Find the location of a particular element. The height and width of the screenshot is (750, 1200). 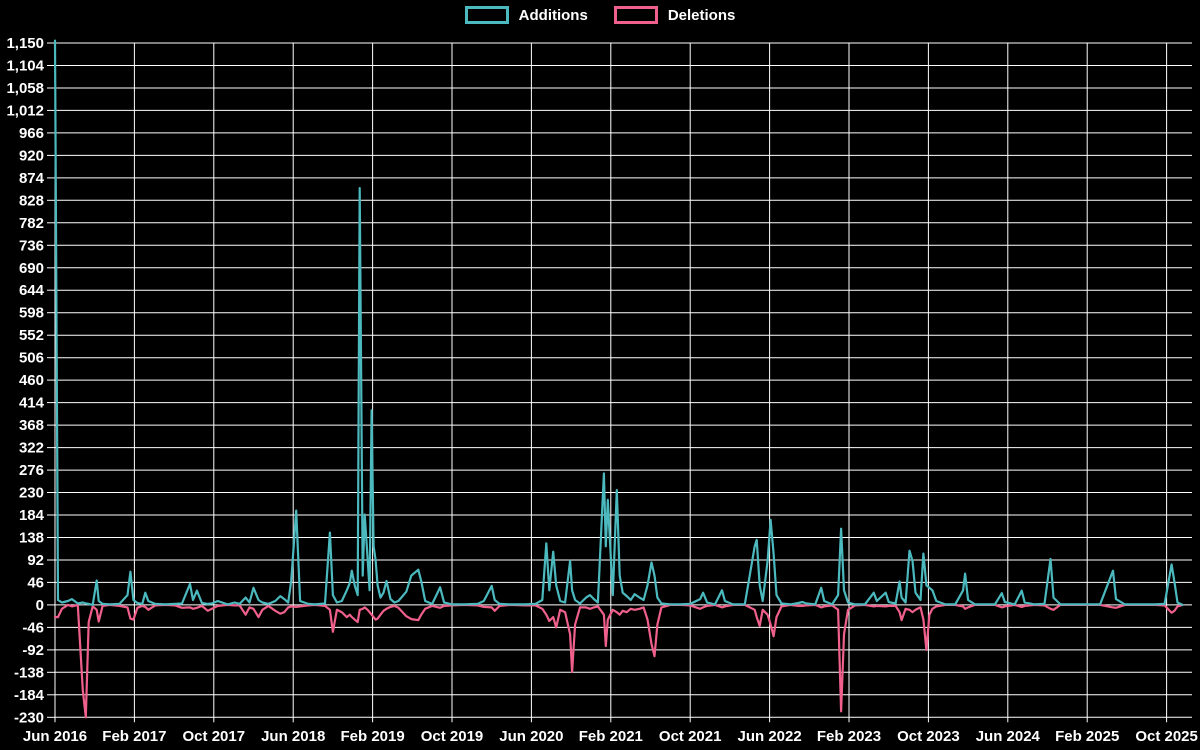

y-tick-label: 598 is located at coordinates (31, 313).